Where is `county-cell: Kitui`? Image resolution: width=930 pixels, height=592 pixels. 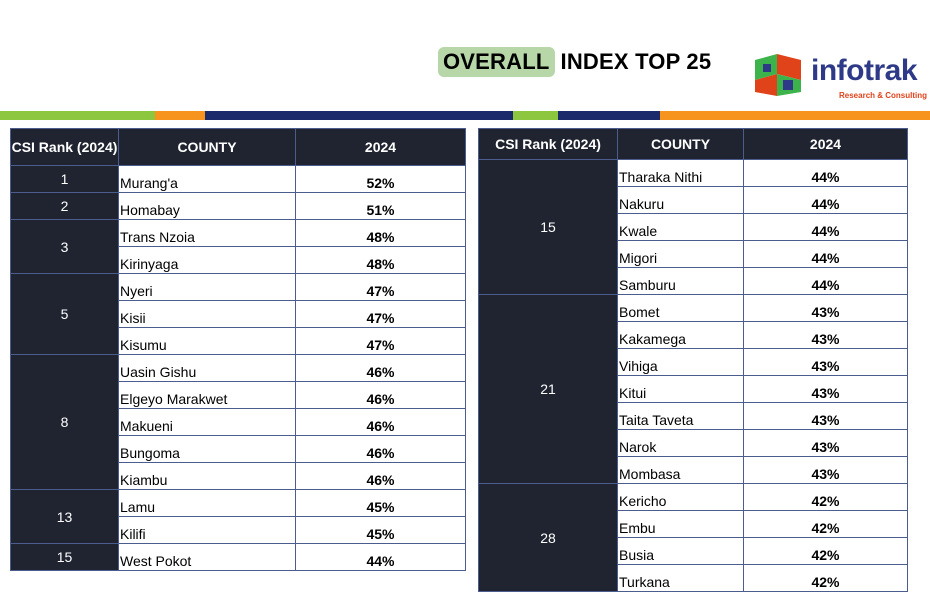
county-cell: Kitui is located at coordinates (680, 389).